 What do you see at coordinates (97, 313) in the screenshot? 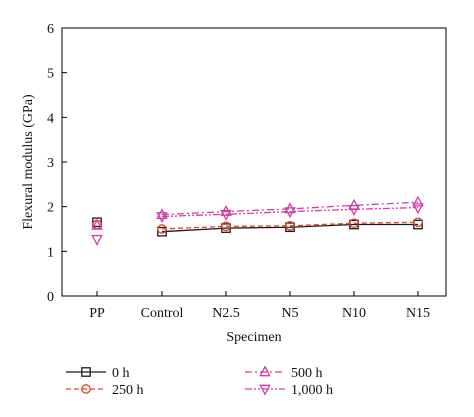
I see `x-tick-label: PP` at bounding box center [97, 313].